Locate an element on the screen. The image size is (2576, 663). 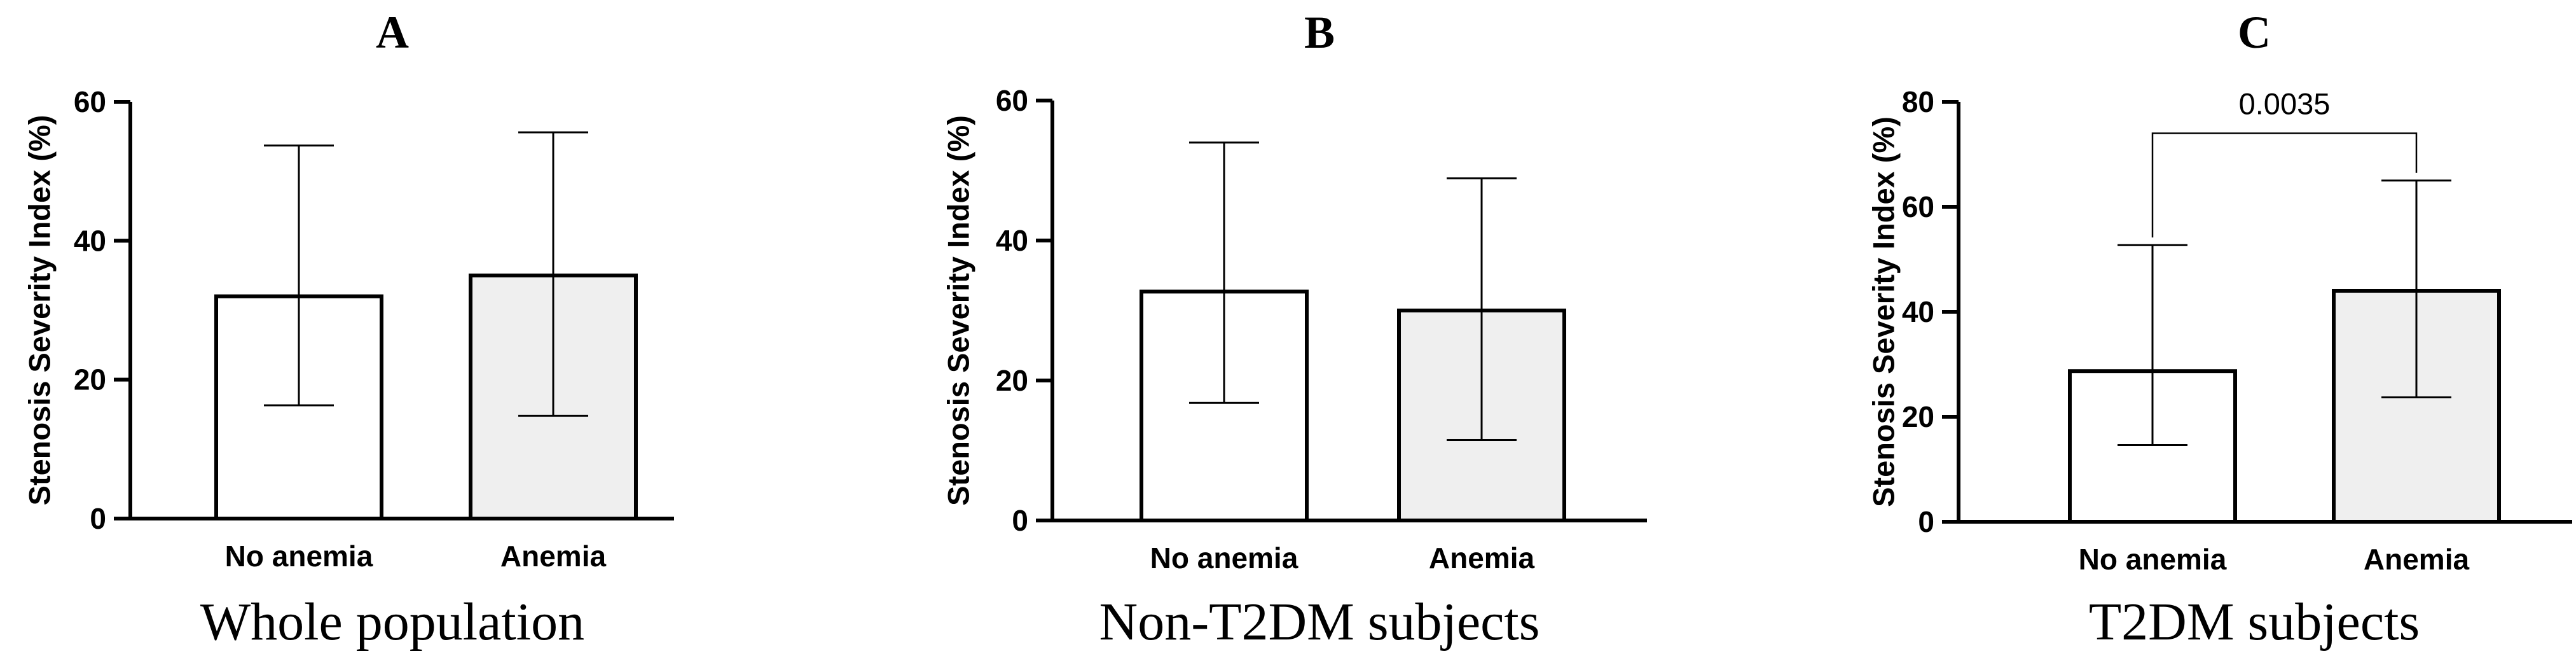
significance-bracket is located at coordinates (2284, 185).